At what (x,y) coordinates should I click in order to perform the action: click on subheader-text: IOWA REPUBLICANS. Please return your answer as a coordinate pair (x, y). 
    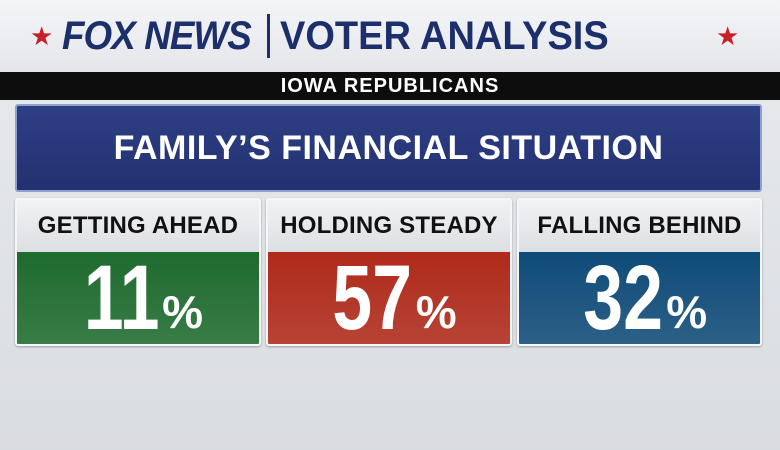
    Looking at the image, I should click on (390, 85).